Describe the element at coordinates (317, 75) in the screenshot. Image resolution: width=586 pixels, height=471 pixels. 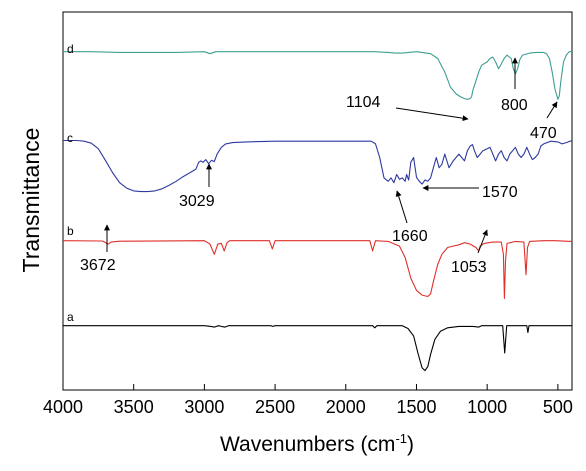
I see `series-line-d` at that location.